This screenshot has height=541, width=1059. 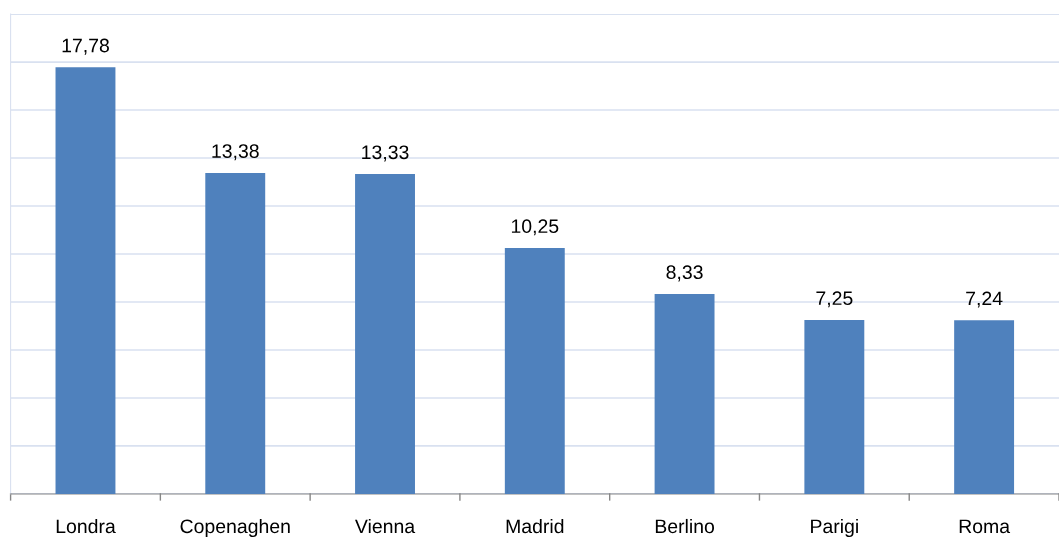 I want to click on x-tick-label: Londra, so click(x=86, y=526).